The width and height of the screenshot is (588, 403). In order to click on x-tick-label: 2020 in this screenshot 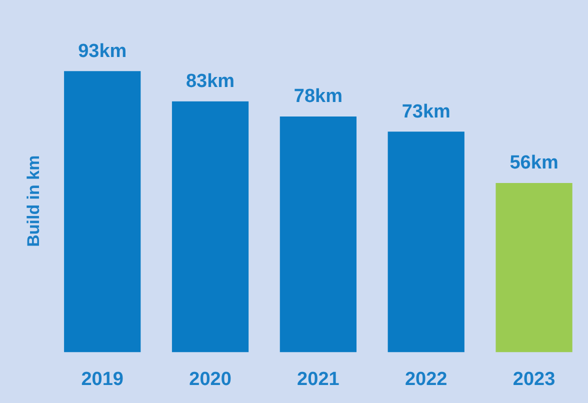, I will do `click(210, 379)`.